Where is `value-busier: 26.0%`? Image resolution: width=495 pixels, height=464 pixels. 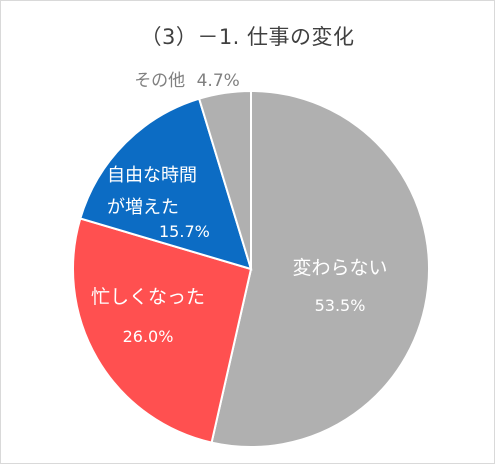 value-busier: 26.0% is located at coordinates (148, 336).